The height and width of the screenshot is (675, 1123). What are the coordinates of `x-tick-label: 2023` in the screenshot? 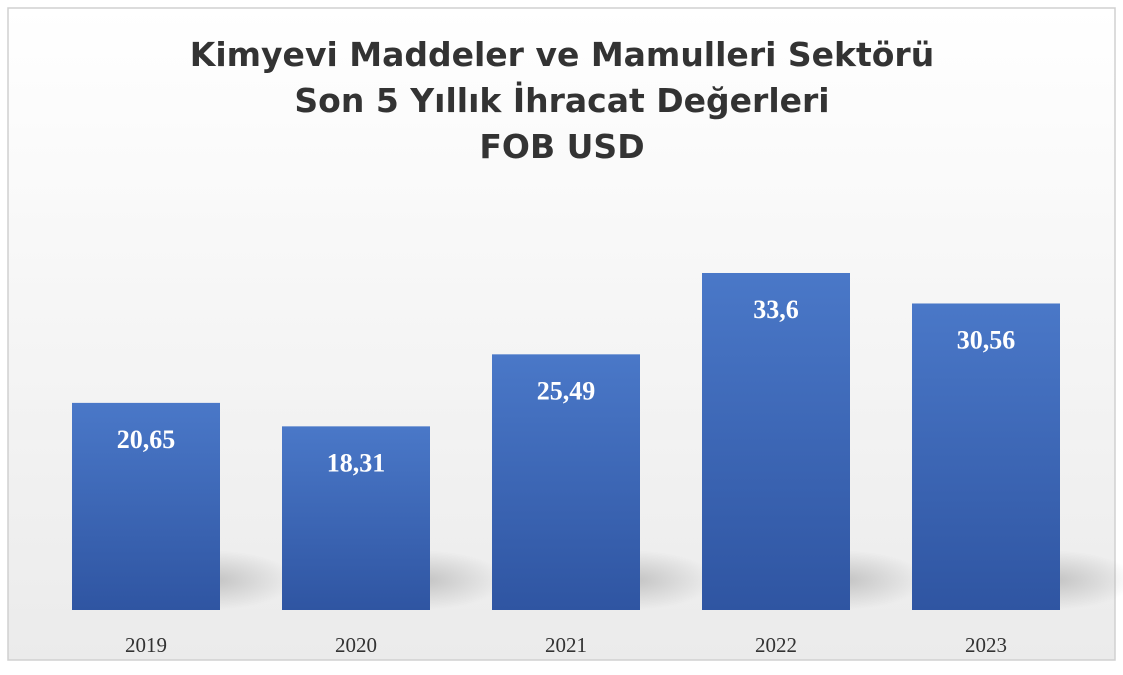 It's located at (986, 645).